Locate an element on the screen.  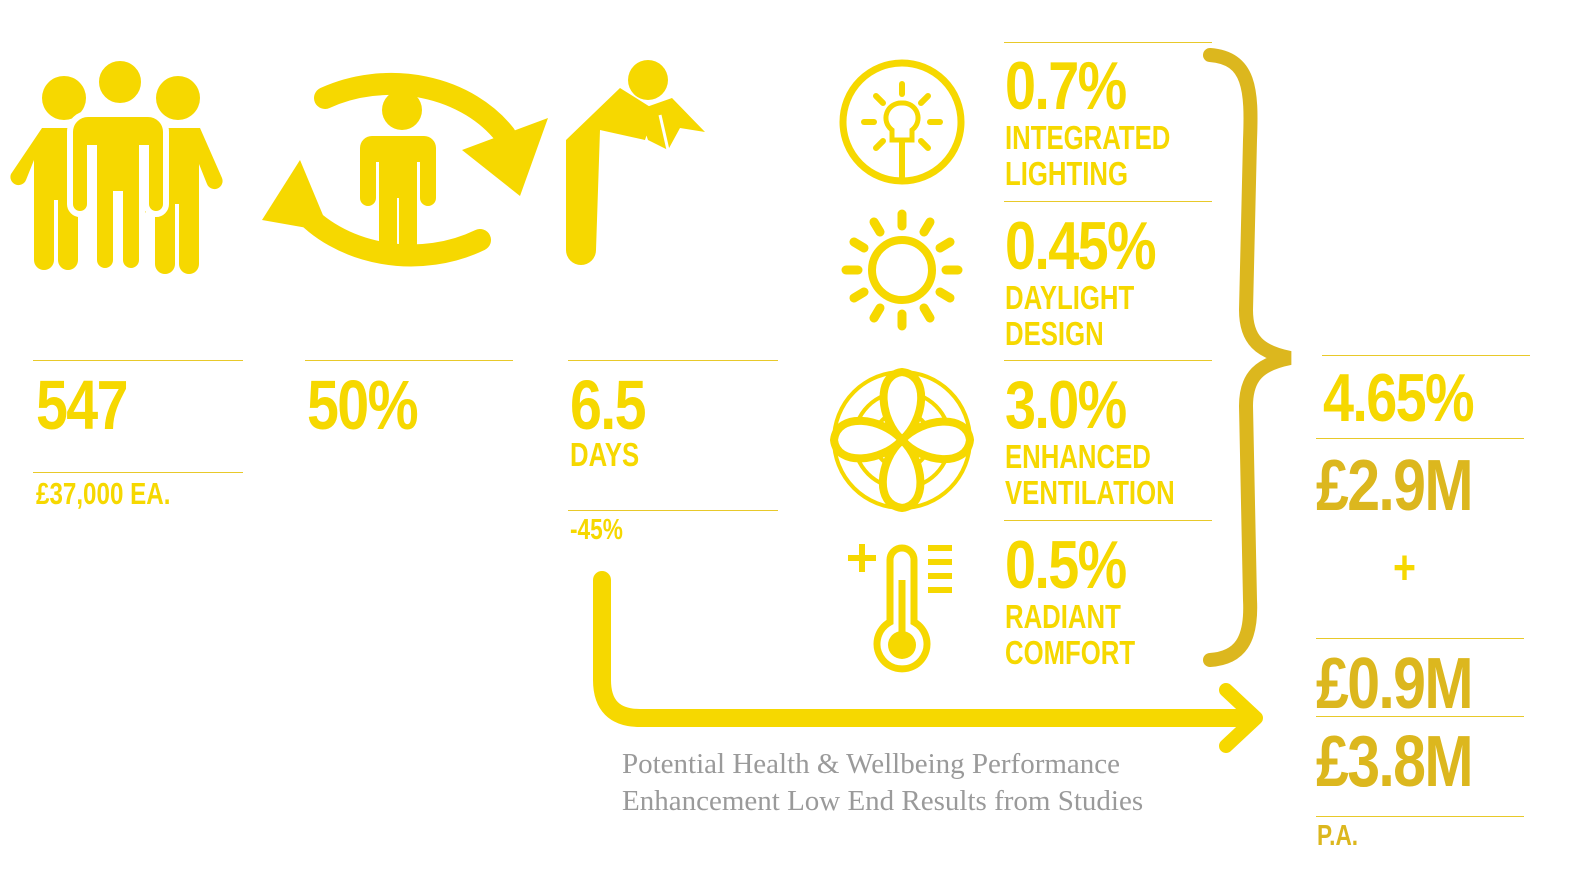
factor-pct: 0.5% is located at coordinates (1066, 565).